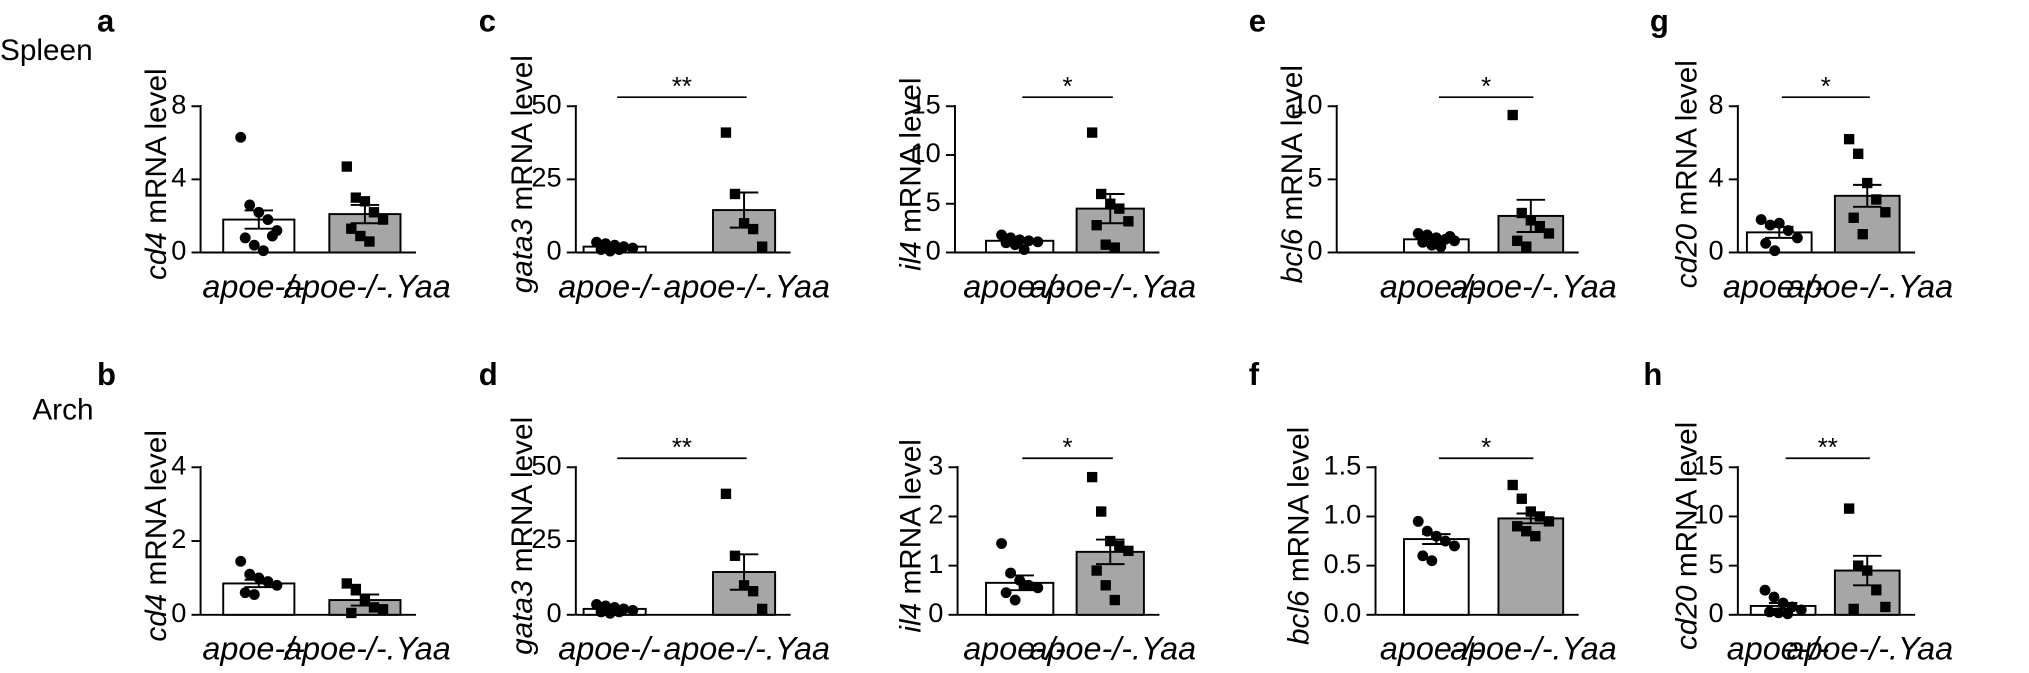 The width and height of the screenshot is (2029, 673). What do you see at coordinates (910, 535) in the screenshot?
I see `y-axis-label: il4 mRNA level` at bounding box center [910, 535].